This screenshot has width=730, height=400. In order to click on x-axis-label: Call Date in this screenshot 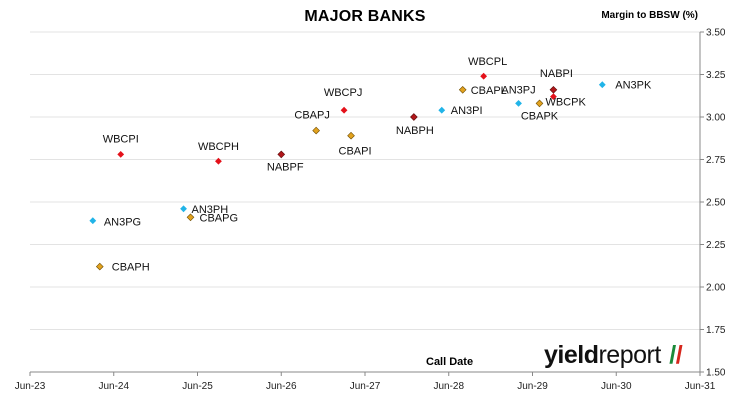, I will do `click(450, 362)`.